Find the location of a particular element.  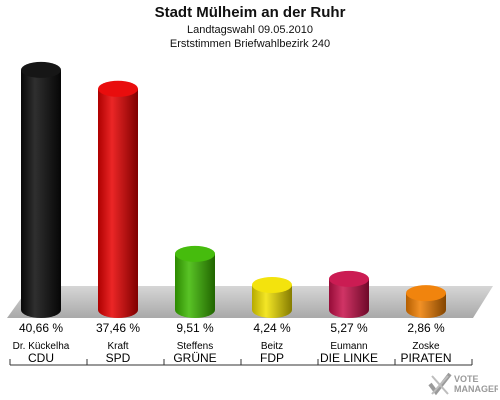

logo-text: VOTE MANAGER is located at coordinates (476, 384).